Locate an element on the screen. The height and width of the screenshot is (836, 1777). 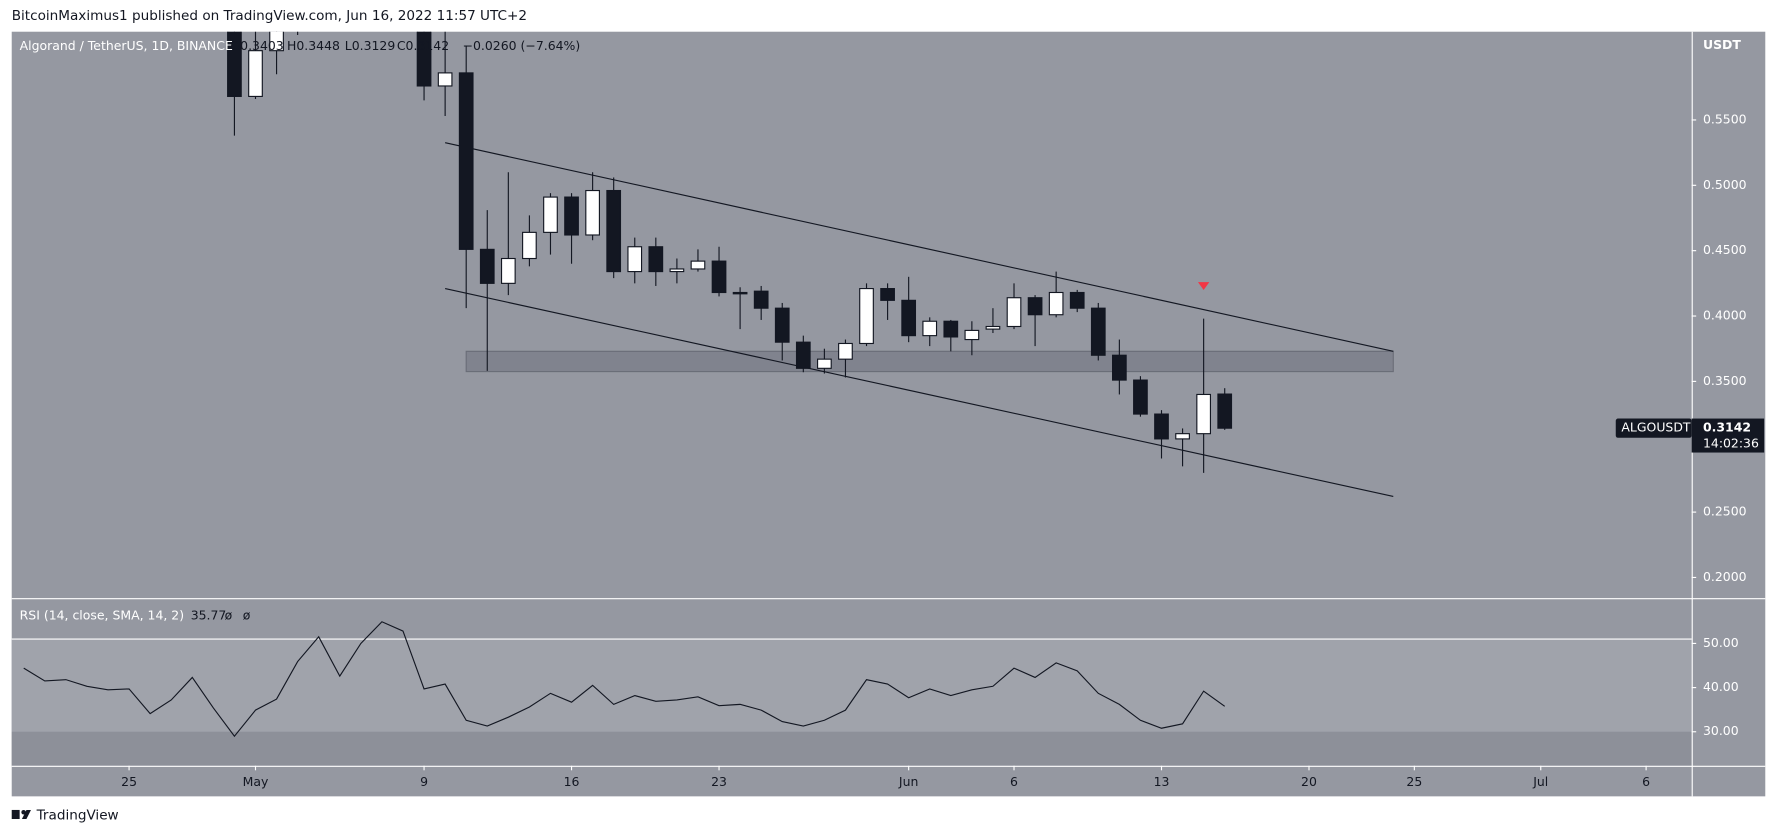
price-tag-value: 0.3142 is located at coordinates (1727, 427).